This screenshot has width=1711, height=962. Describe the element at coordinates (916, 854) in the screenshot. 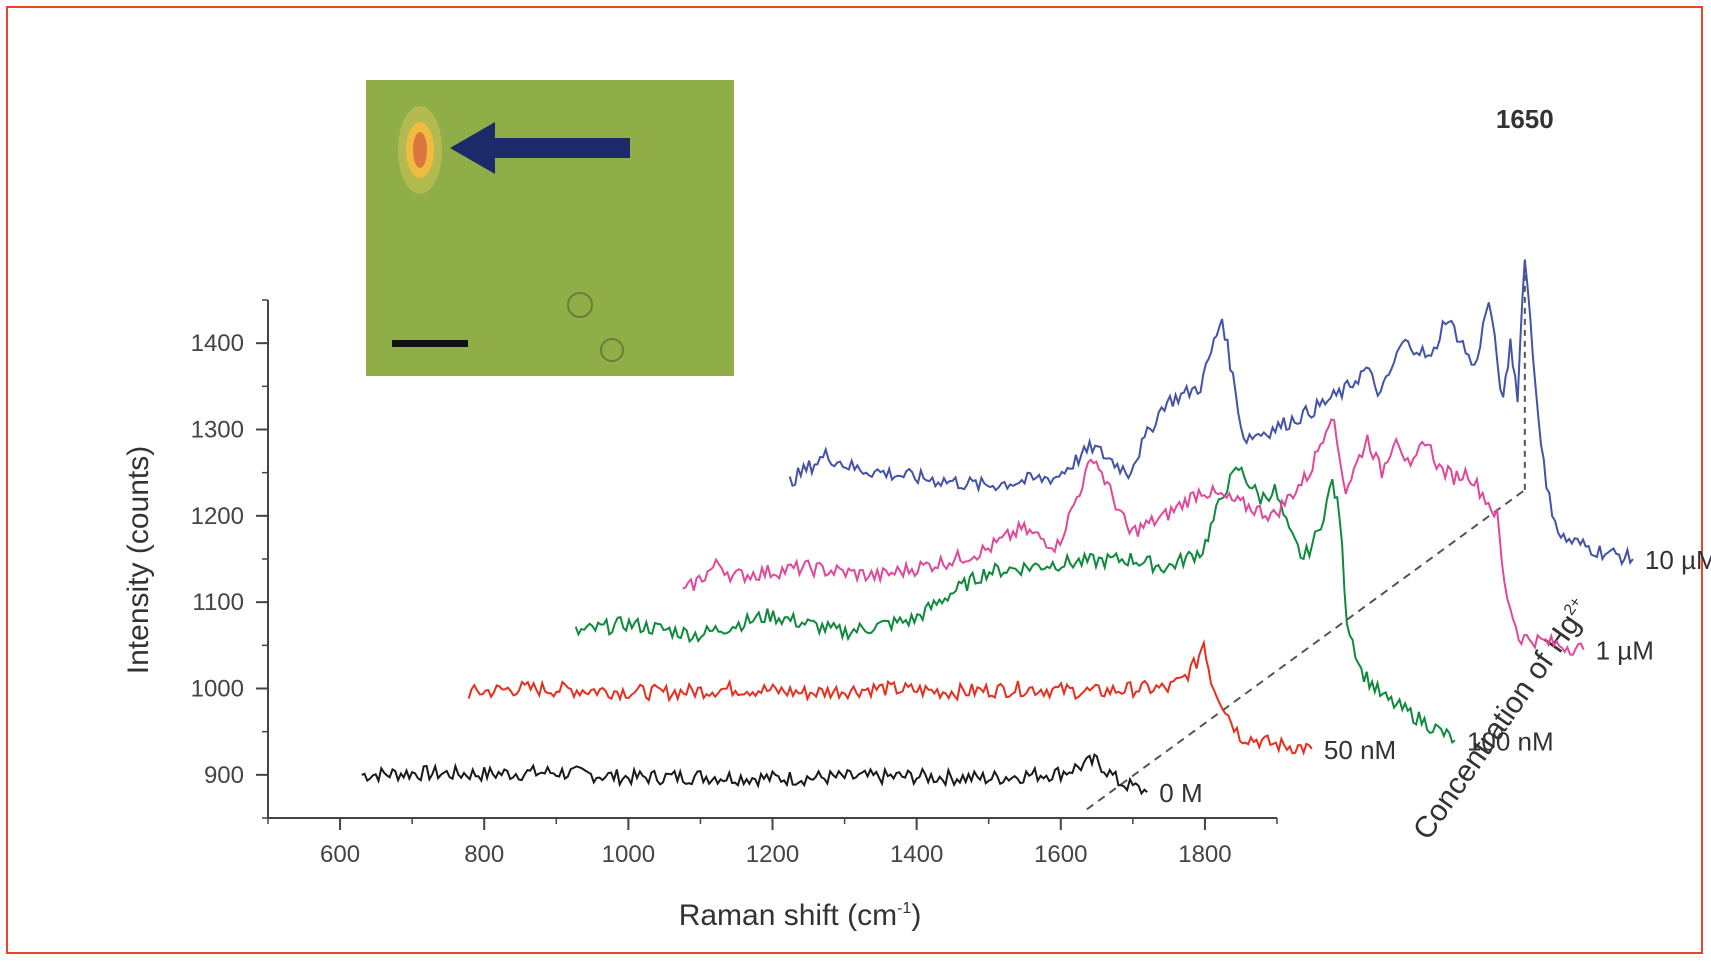

I see `x-tick-label: 1400` at that location.